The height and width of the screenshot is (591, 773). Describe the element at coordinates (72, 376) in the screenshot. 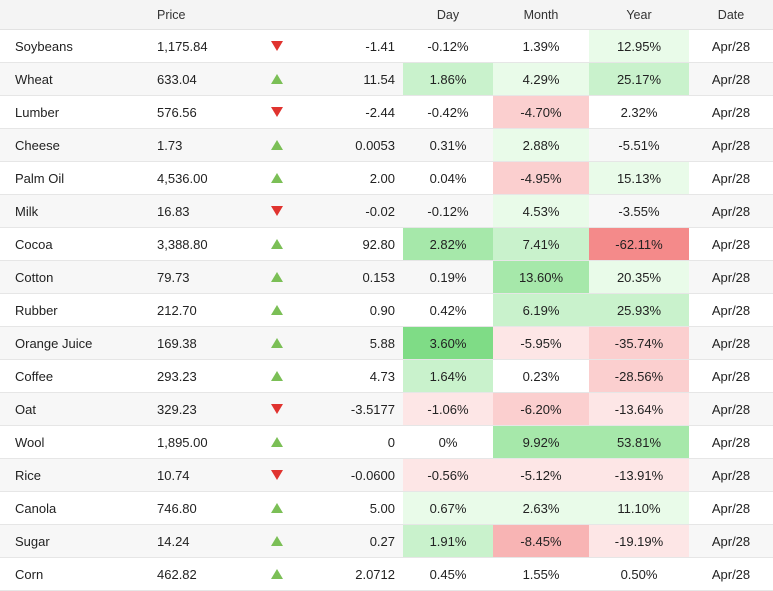

I see `commodity-name-link: Coffee` at that location.